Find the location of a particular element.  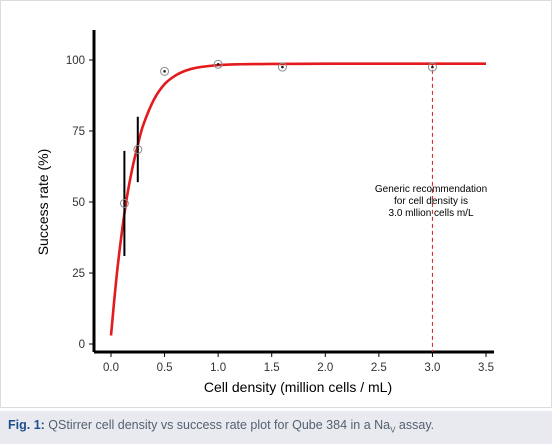

y-tick-label: 50 is located at coordinates (78, 203).